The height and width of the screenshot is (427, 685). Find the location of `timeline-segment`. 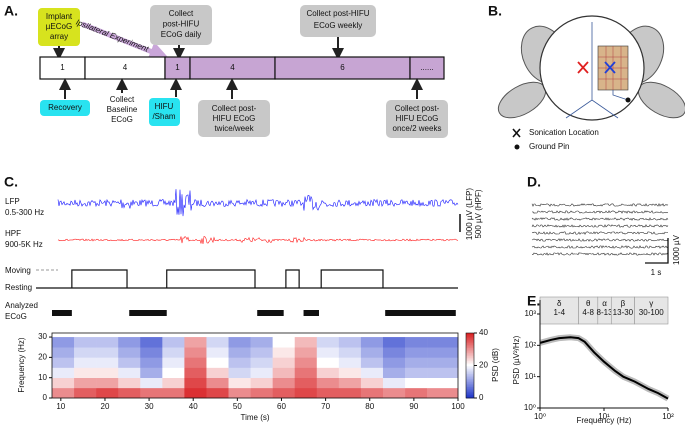

timeline-segment is located at coordinates (427, 68).